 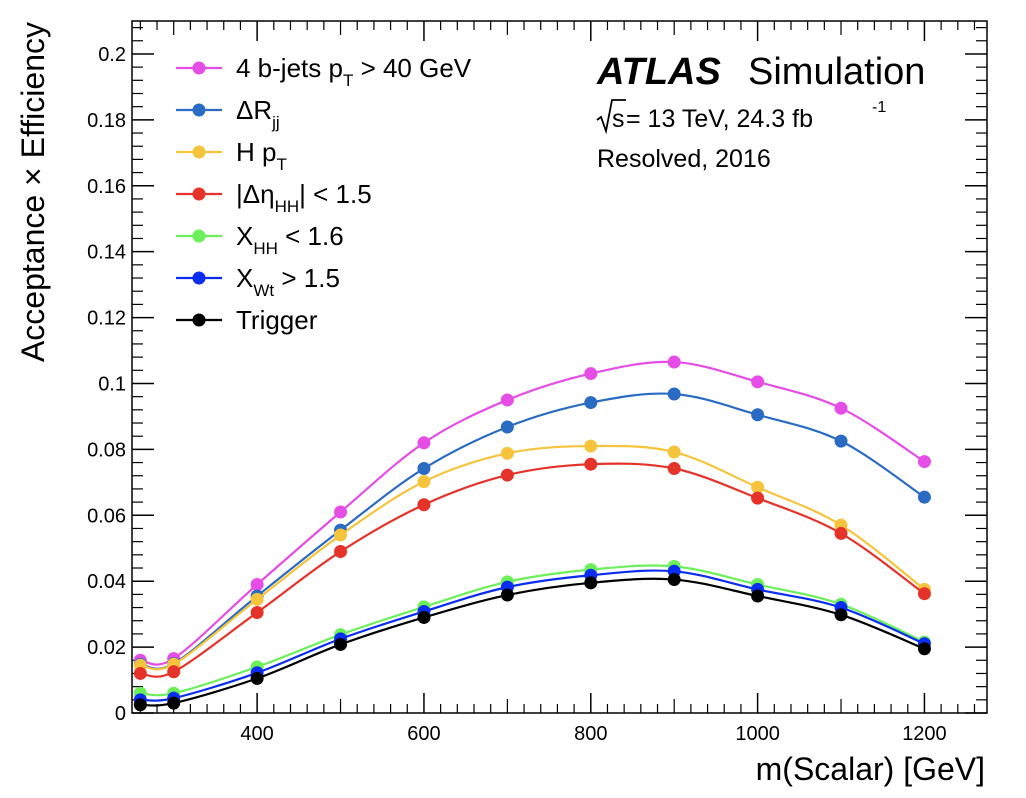 What do you see at coordinates (106, 450) in the screenshot?
I see `y-tick-label: 0.08` at bounding box center [106, 450].